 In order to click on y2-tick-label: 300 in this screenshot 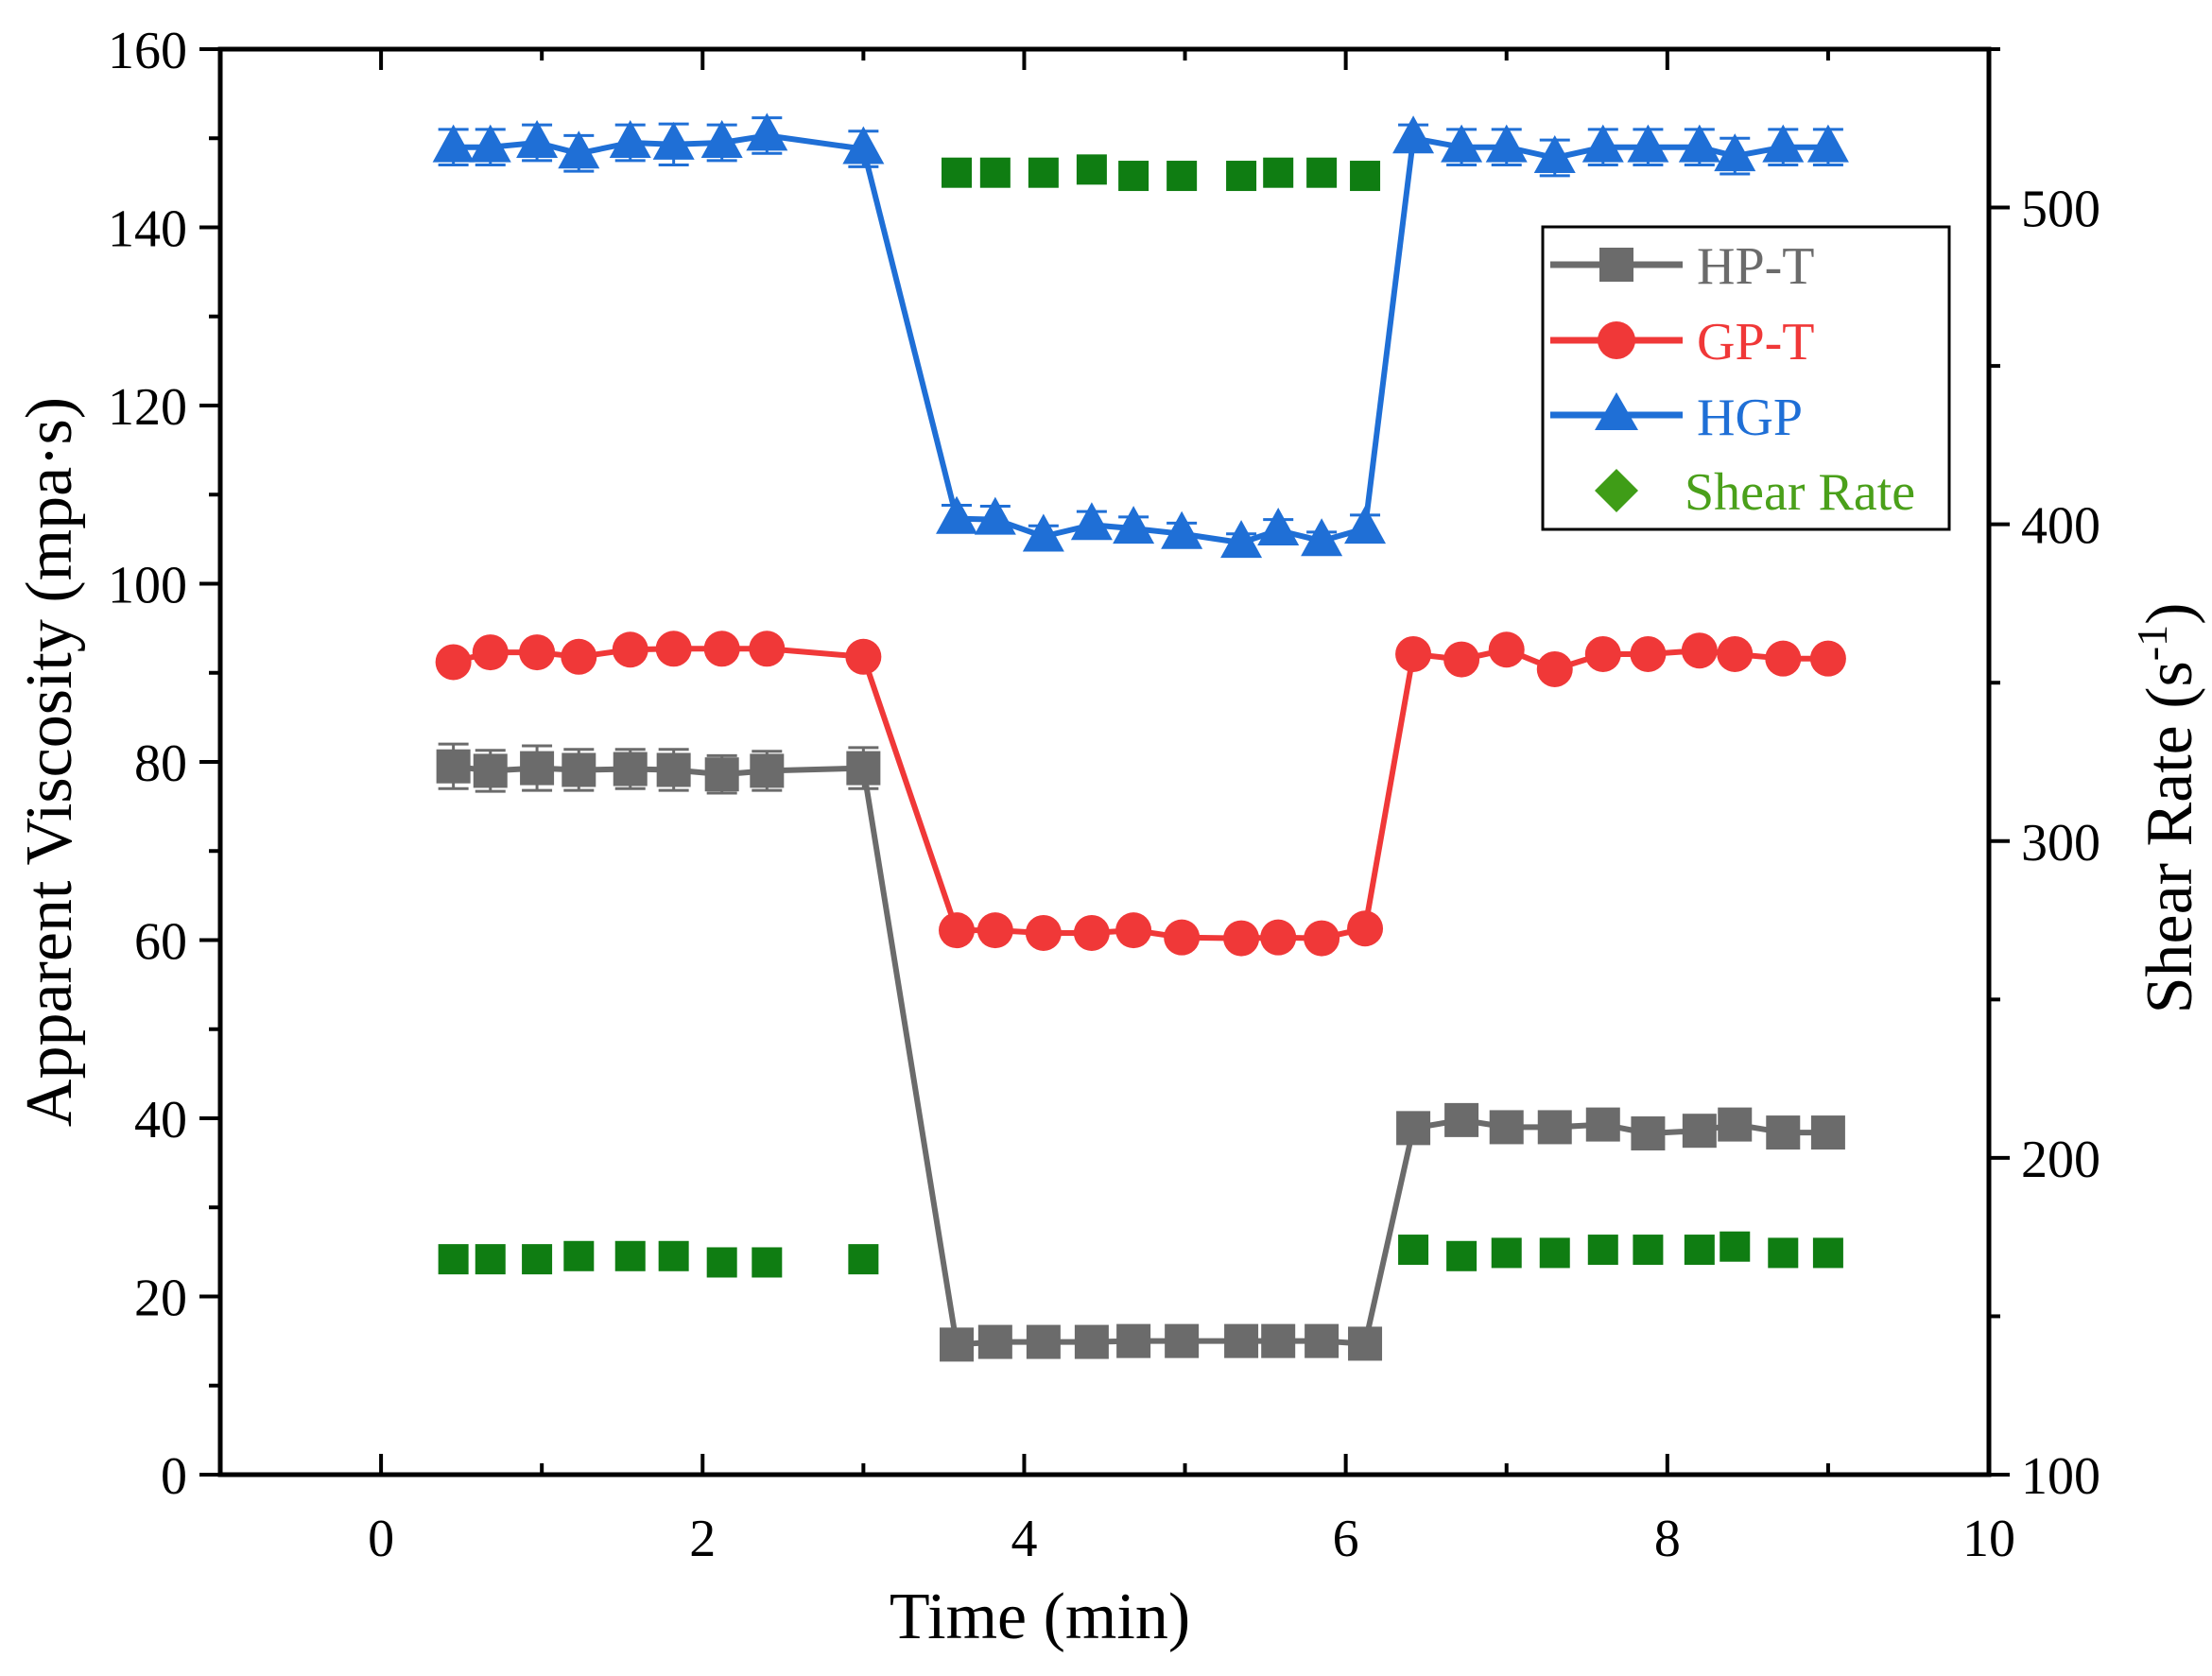, I will do `click(2060, 843)`.